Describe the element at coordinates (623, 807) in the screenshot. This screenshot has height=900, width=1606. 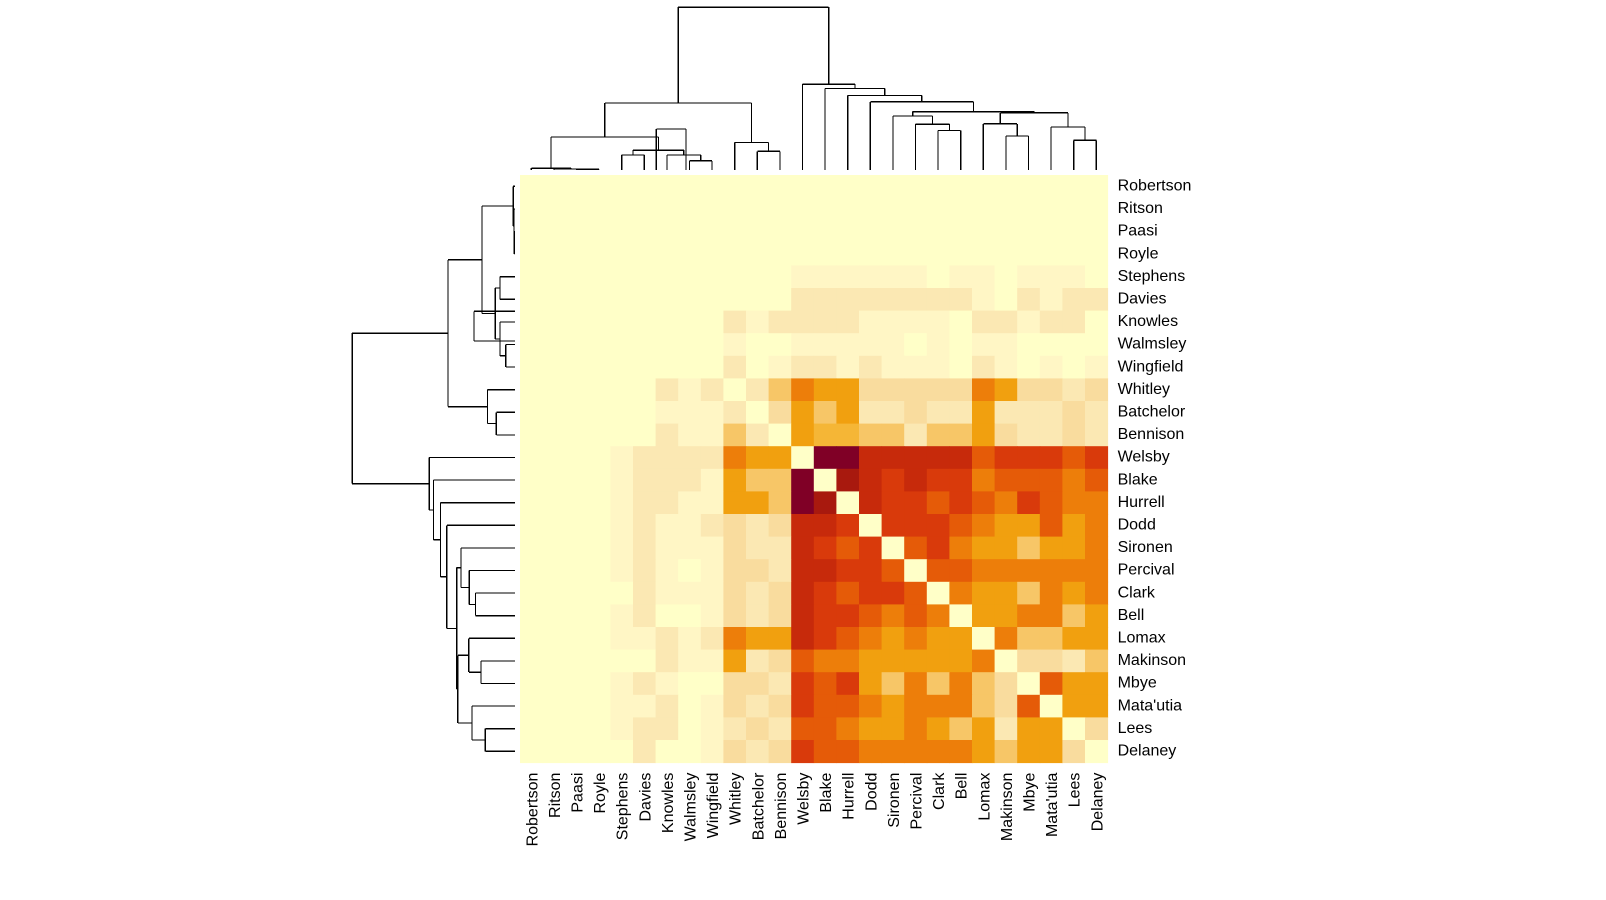
I see `column-label: Stephens` at that location.